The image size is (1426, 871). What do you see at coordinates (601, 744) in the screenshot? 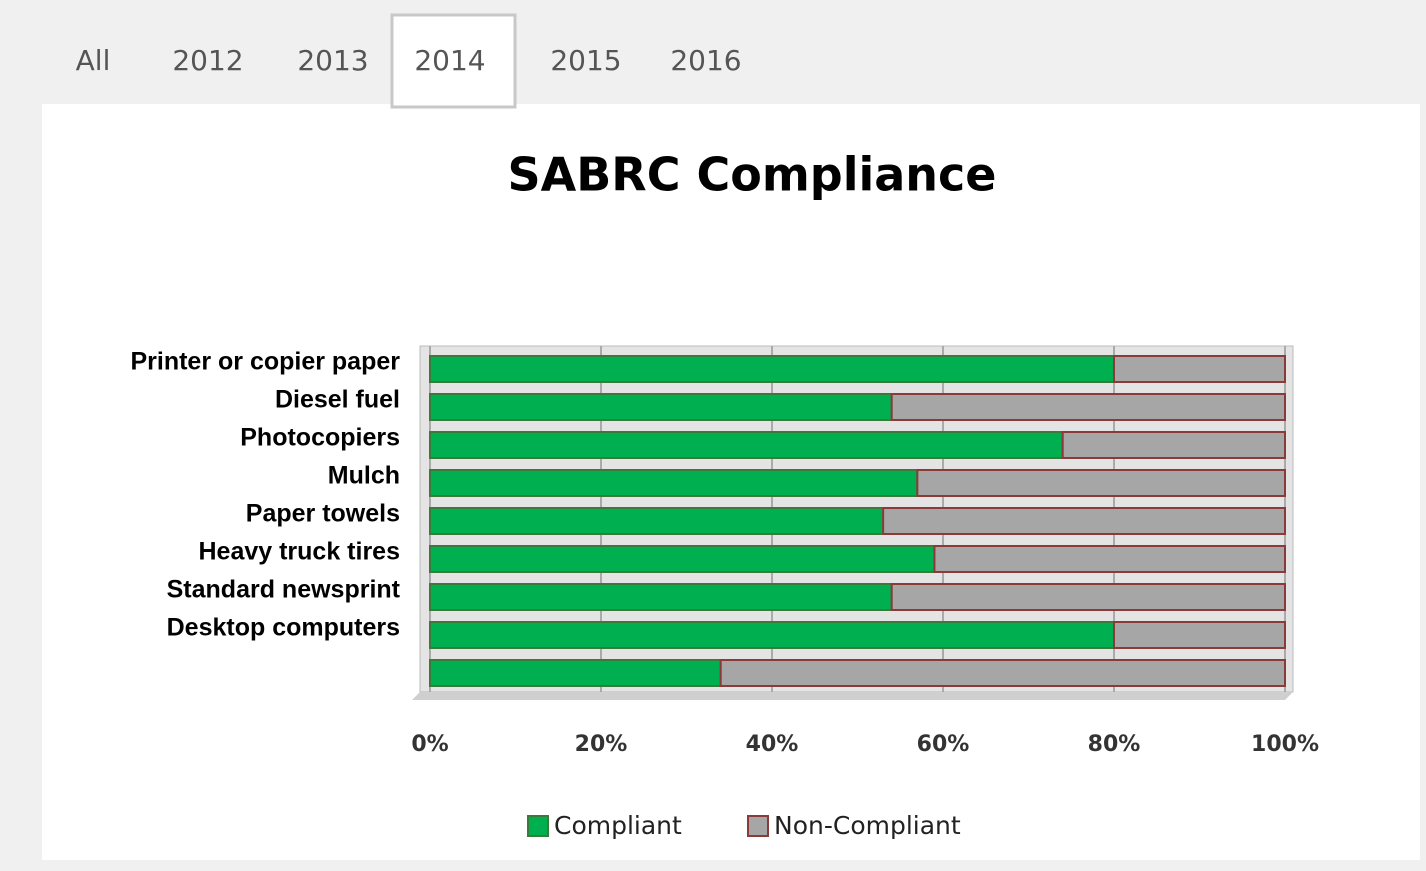
I see `x-tick-label: 20%` at bounding box center [601, 744].